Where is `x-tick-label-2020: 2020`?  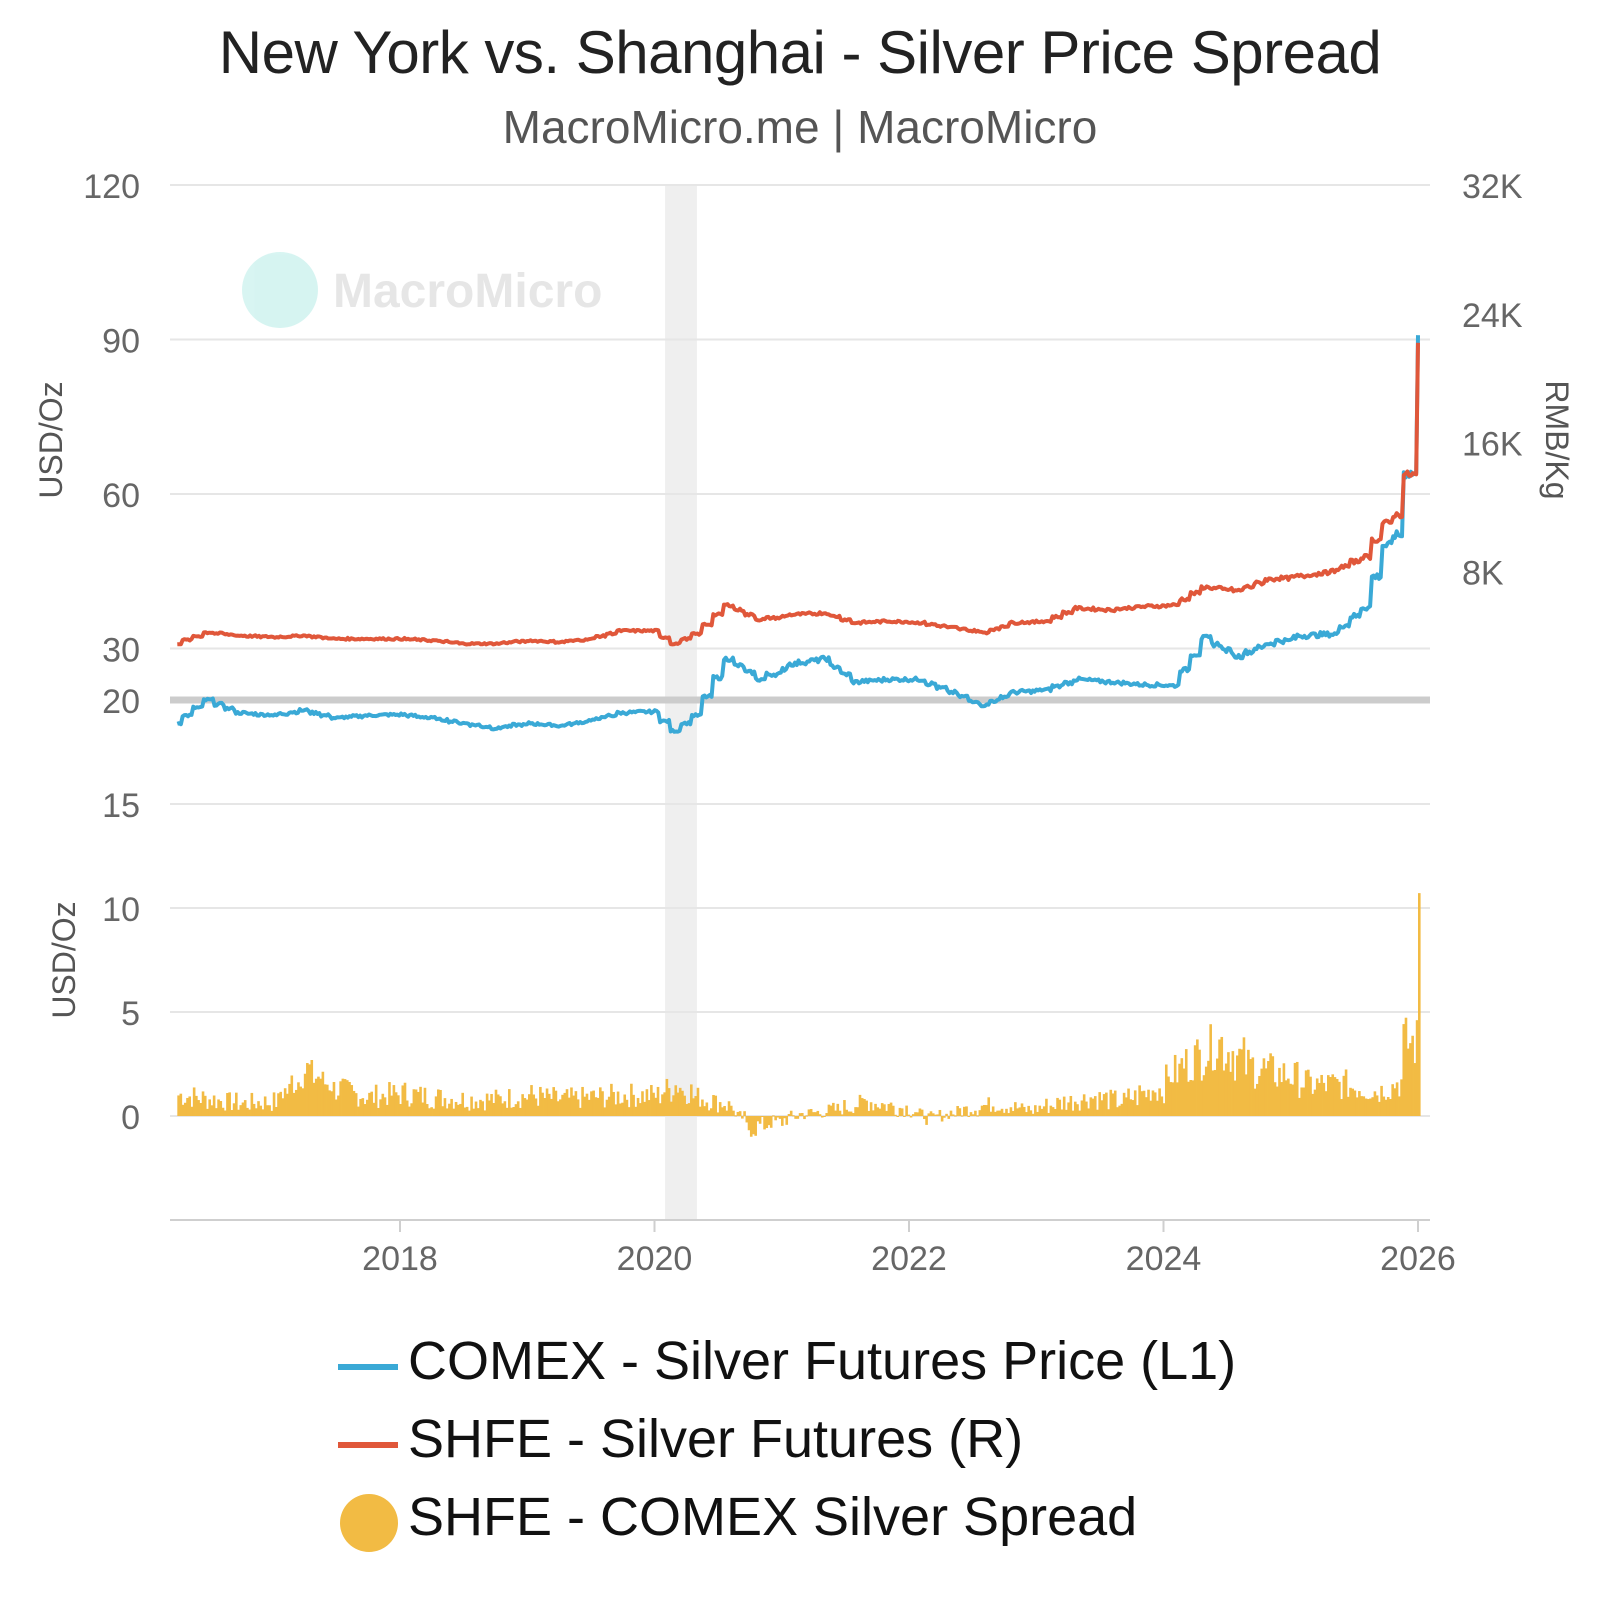
x-tick-label-2020: 2020 is located at coordinates (655, 1259).